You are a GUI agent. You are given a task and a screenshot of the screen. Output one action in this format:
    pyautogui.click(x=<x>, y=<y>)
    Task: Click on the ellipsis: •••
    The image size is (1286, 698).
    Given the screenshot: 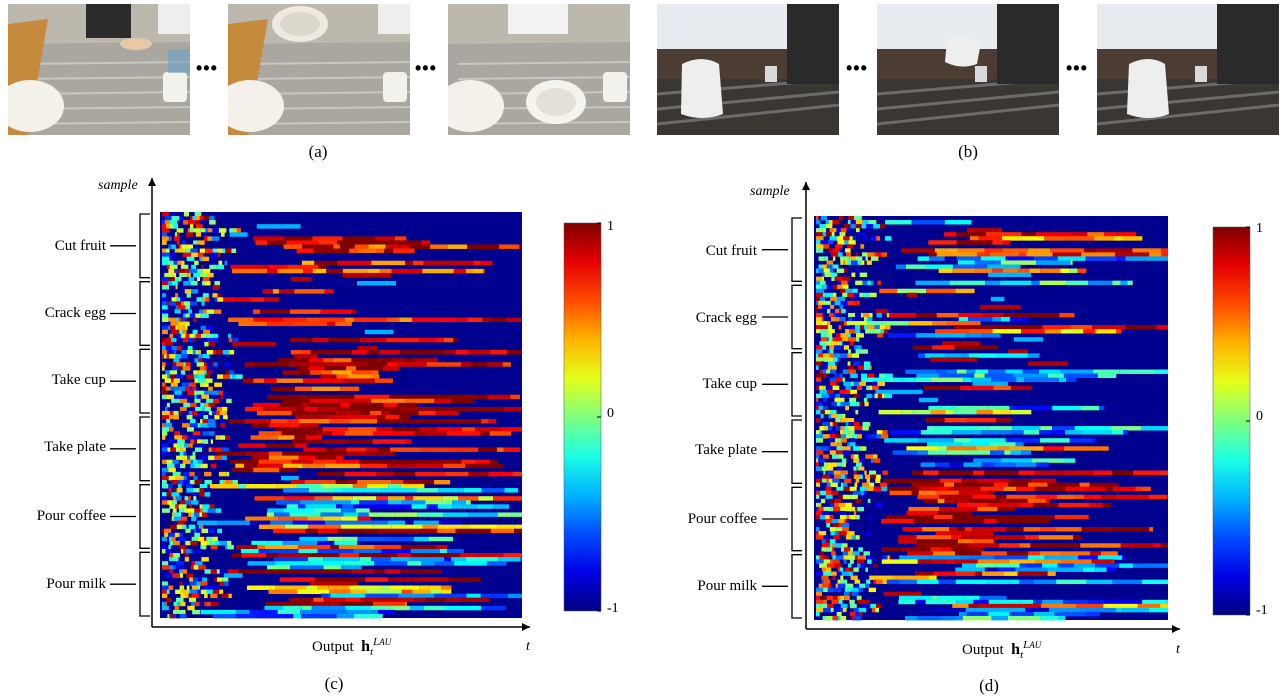 What is the action you would take?
    pyautogui.click(x=207, y=68)
    